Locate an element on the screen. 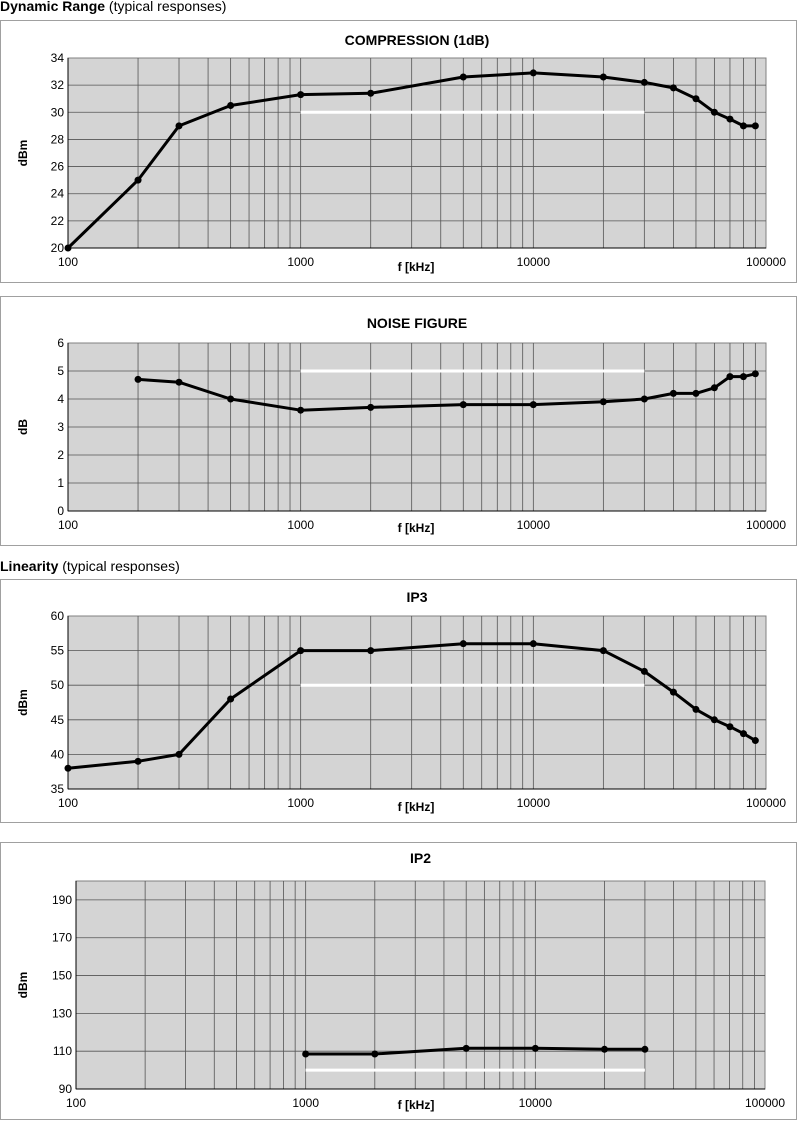 This screenshot has width=800, height=1121. y-tick-label: 6 is located at coordinates (60, 343).